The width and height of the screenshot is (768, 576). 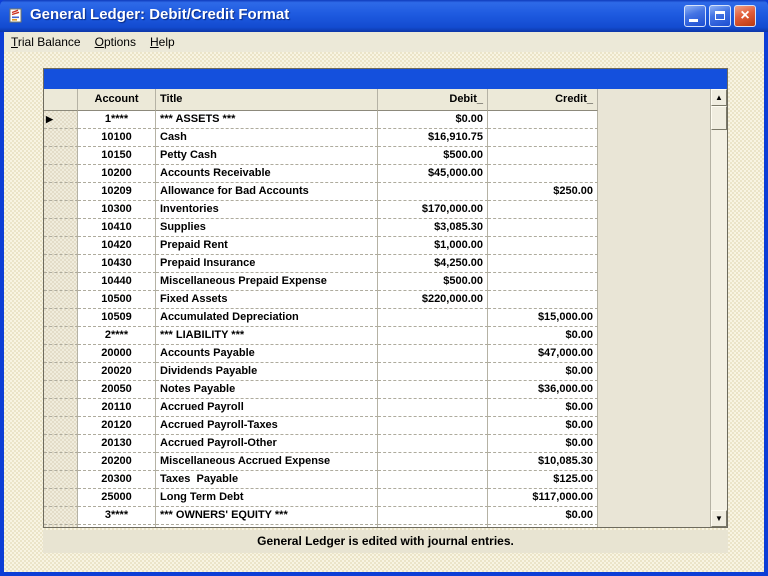 What do you see at coordinates (117, 138) in the screenshot?
I see `cell-account: 10100` at bounding box center [117, 138].